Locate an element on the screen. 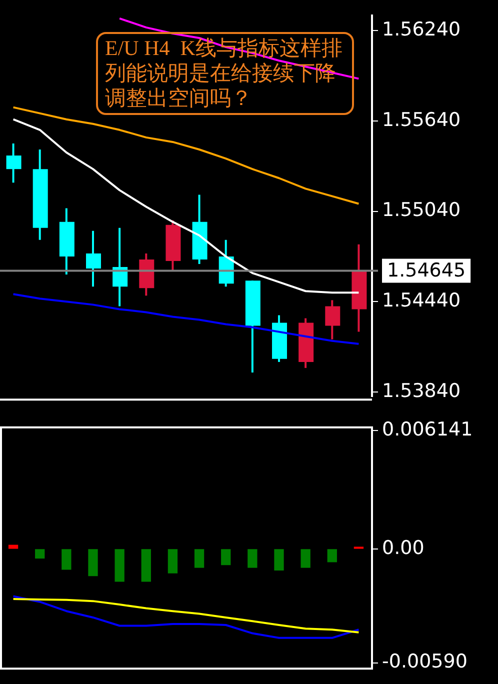 This screenshot has width=498, height=684. y-tick-label: 0.006141 is located at coordinates (427, 429).